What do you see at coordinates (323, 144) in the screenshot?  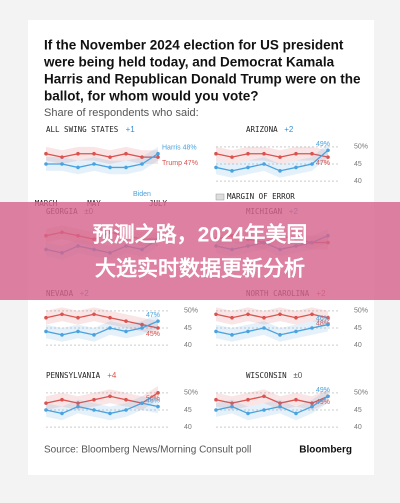 I see `end-label: 49%` at bounding box center [323, 144].